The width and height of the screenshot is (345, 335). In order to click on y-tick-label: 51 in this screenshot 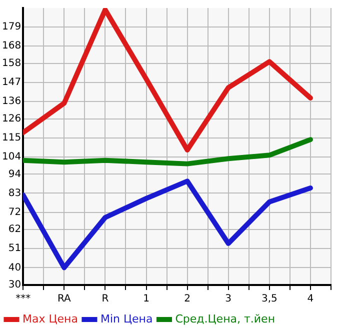, I will do `click(15, 248)`.